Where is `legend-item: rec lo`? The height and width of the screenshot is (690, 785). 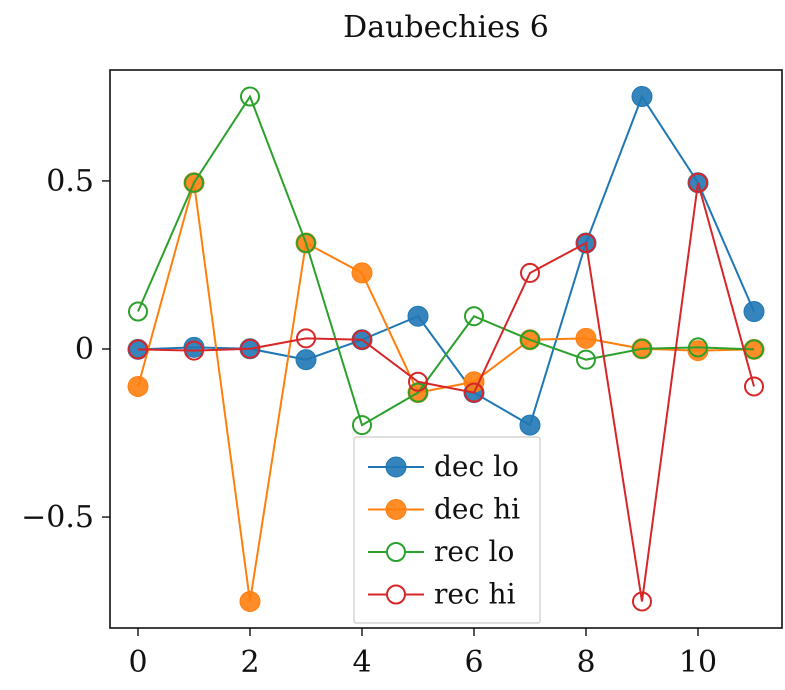
legend-item: rec lo is located at coordinates (441, 551).